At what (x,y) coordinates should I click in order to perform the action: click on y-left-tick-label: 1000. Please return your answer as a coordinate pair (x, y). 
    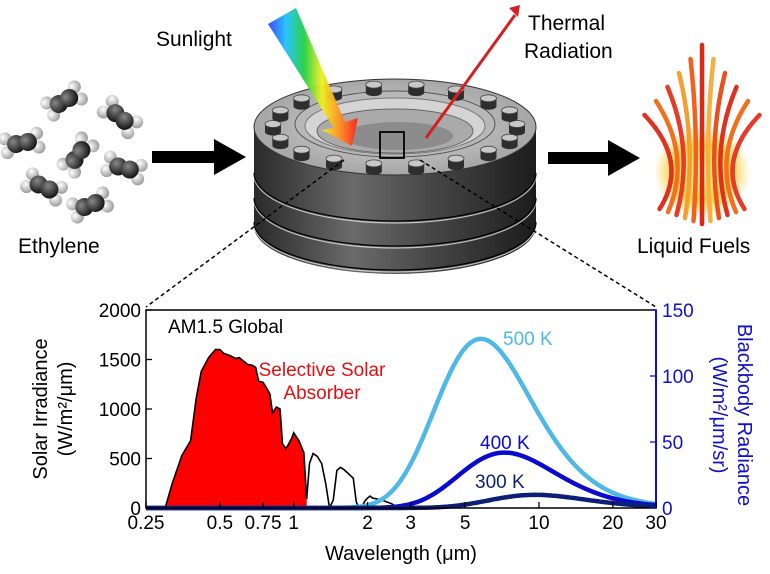
    Looking at the image, I should click on (120, 410).